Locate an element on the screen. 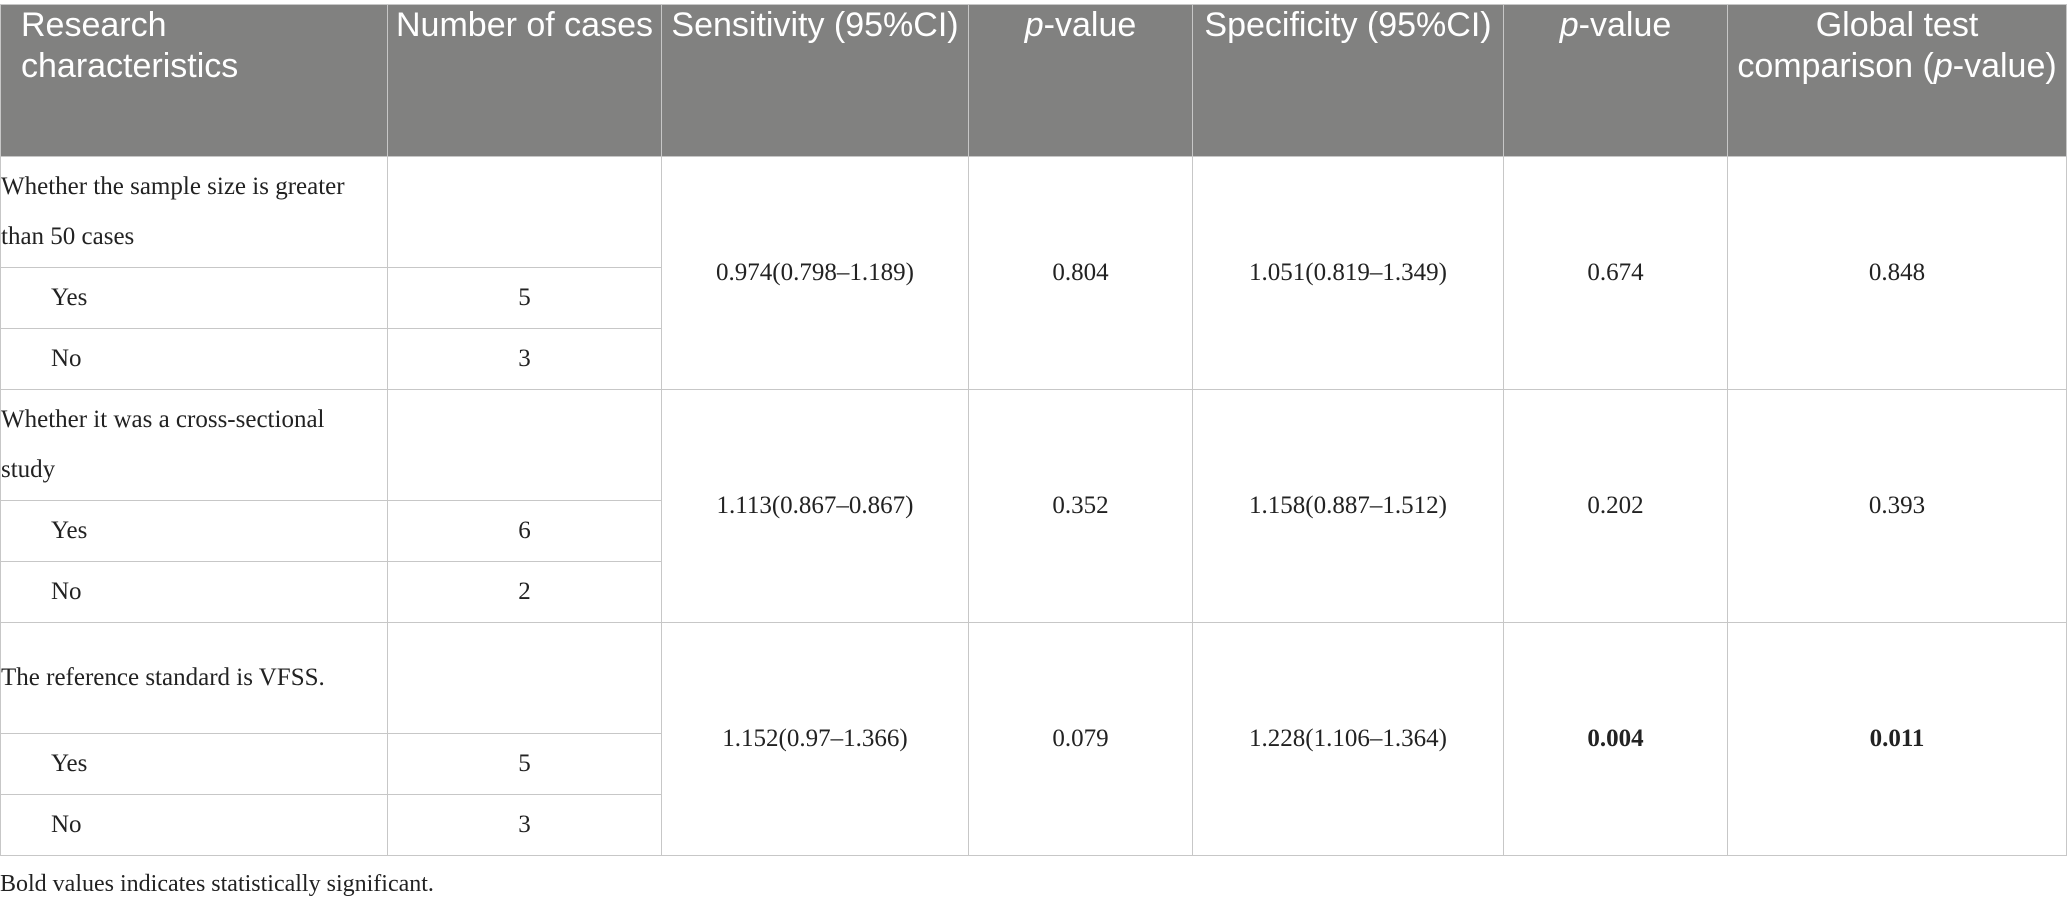 This screenshot has height=911, width=2068. sensitivity-cell: 0.974(0.798–1.189) is located at coordinates (815, 273).